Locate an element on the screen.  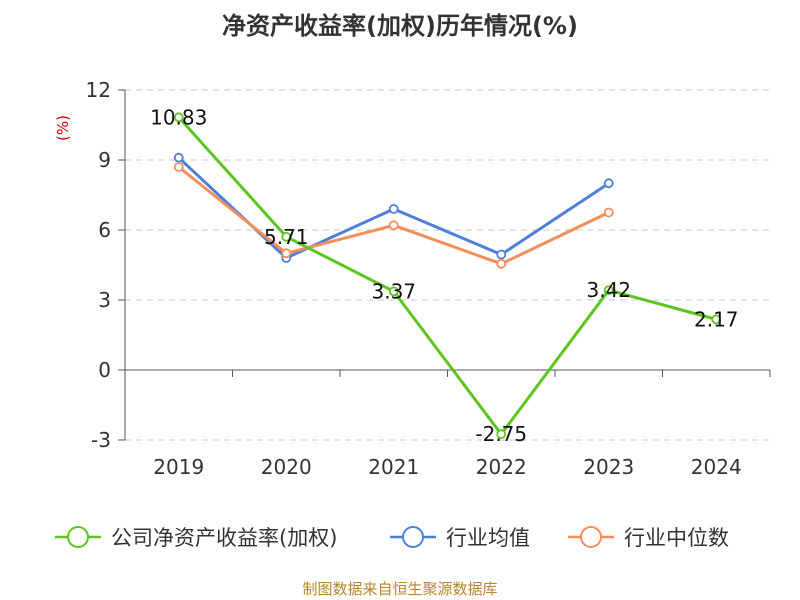
data-label-2024: 2.17 is located at coordinates (716, 319).